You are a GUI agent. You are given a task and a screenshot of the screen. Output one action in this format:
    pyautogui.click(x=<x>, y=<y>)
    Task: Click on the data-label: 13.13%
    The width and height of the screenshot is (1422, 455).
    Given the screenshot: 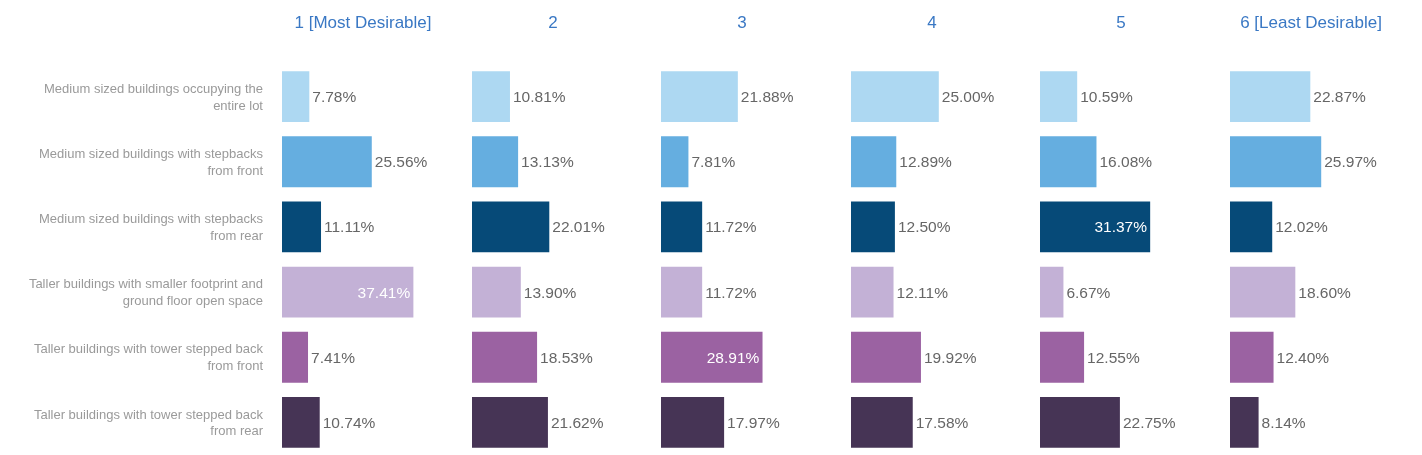 What is the action you would take?
    pyautogui.click(x=547, y=162)
    